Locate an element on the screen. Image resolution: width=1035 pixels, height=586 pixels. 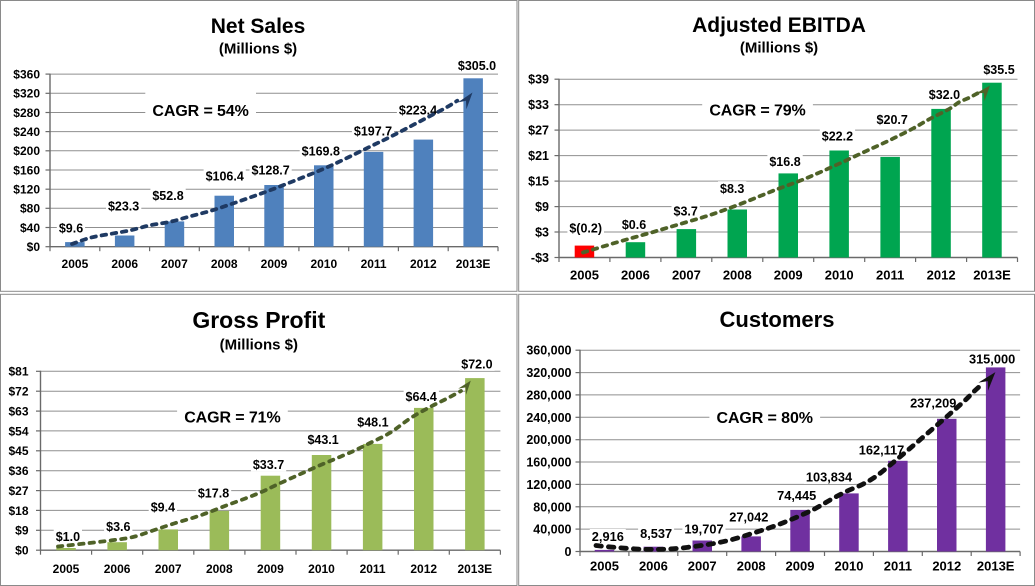
svg-text: Adjusted EBITDA is located at coordinates (779, 25).